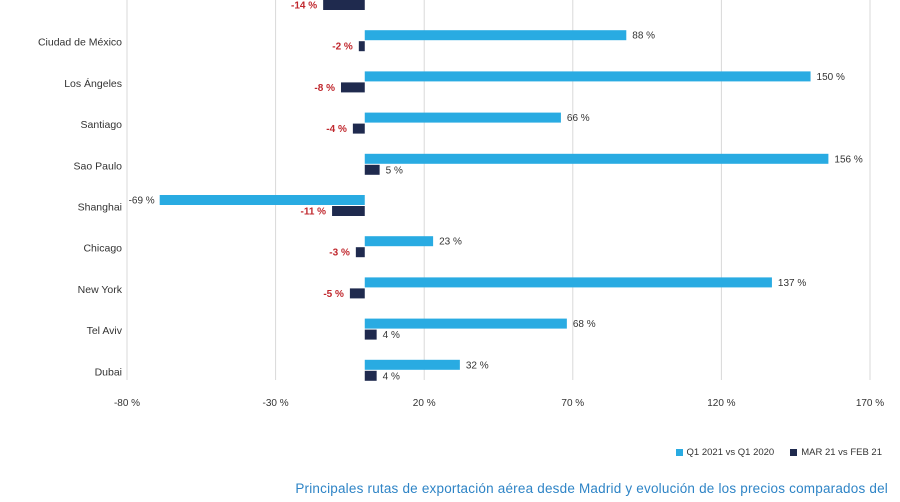 This screenshot has width=900, height=502. Describe the element at coordinates (831, 77) in the screenshot. I see `data-label-q1-2021: 150 %` at that location.